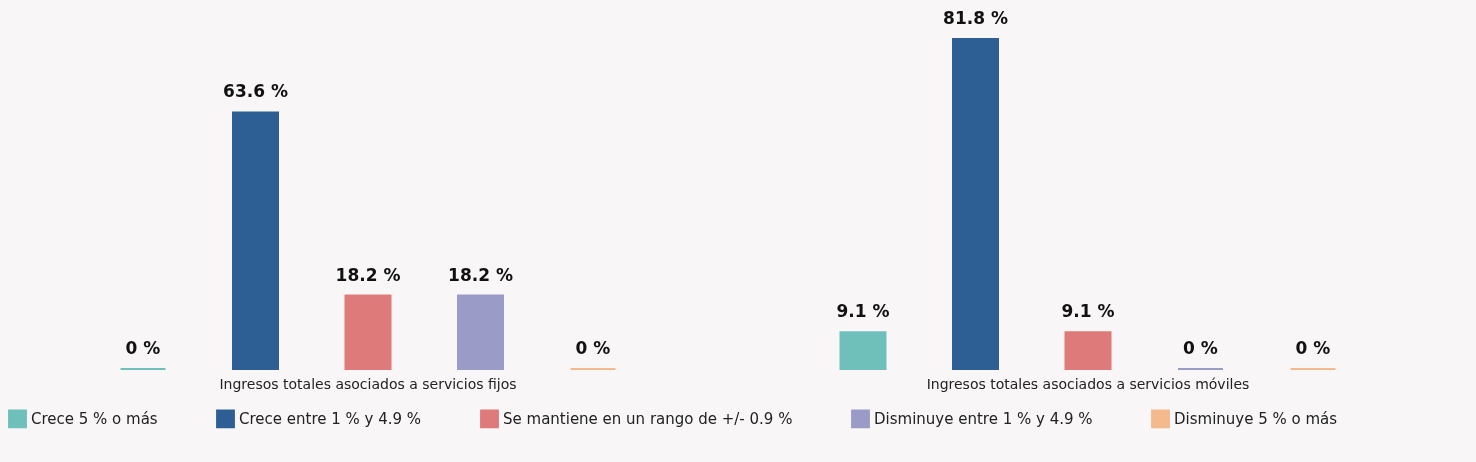 The height and width of the screenshot is (462, 1476). Describe the element at coordinates (648, 418) in the screenshot. I see `legend-label: Se mantiene en un rango de +/- 0.9 %` at that location.